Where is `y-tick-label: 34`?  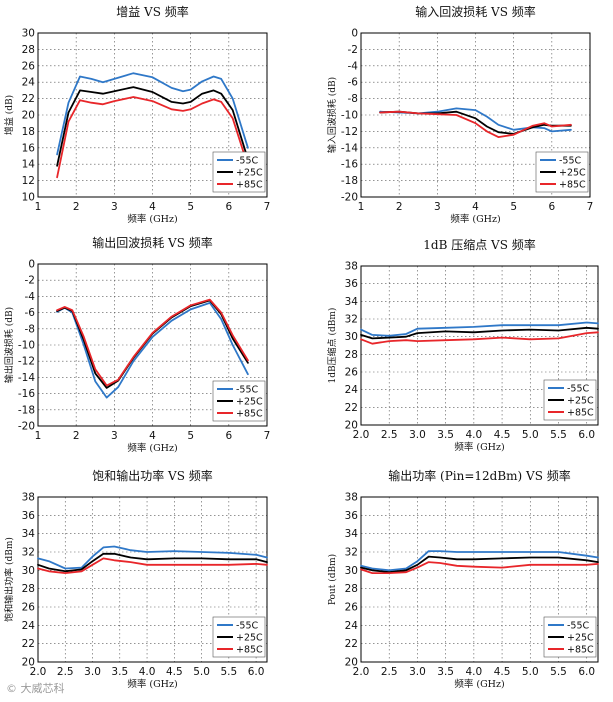
y-tick-label: 34 is located at coordinates (352, 534).